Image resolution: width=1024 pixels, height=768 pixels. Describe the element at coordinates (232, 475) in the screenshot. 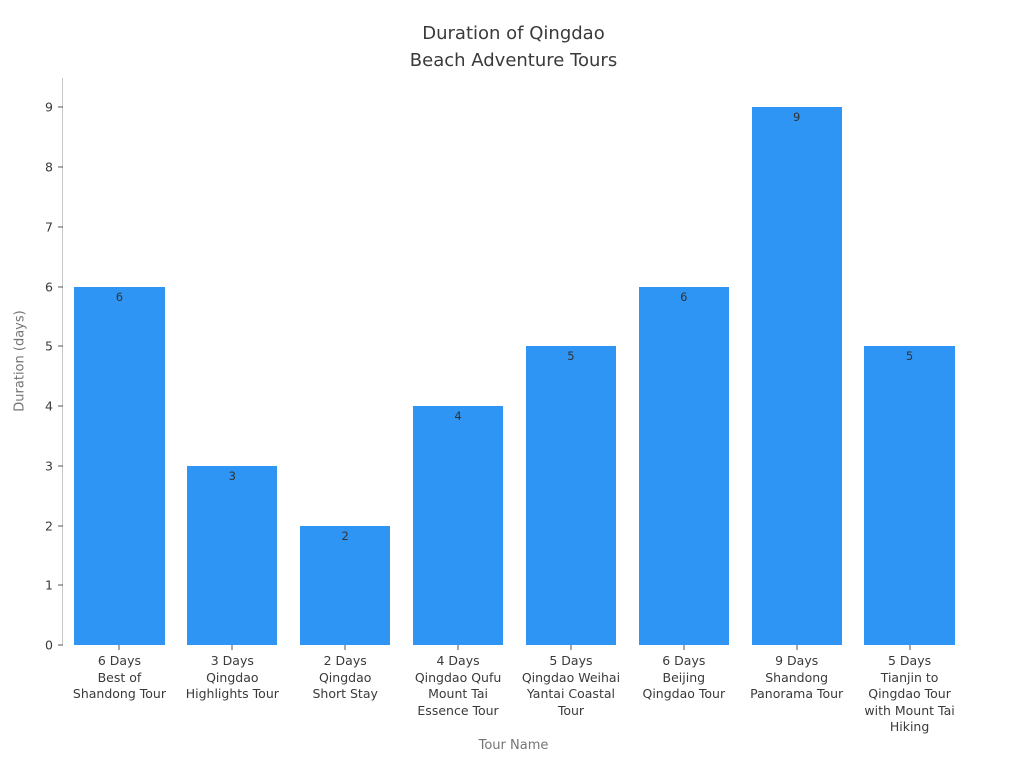

I see `bar-value-label: 3` at that location.